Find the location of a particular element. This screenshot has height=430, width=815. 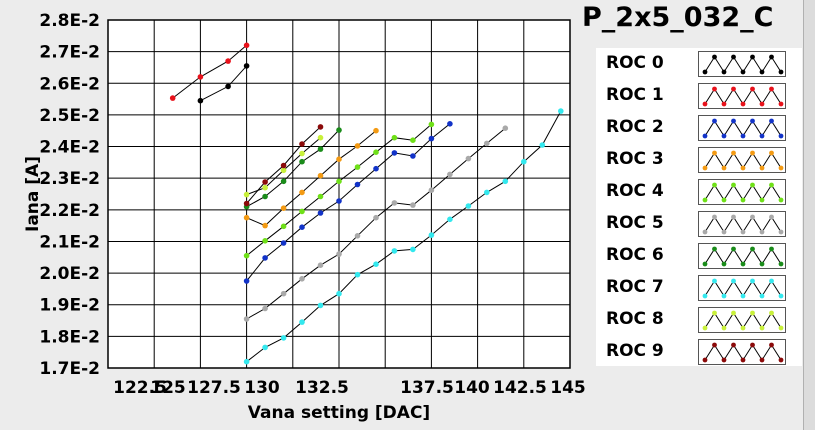

legend-label: ROC 2 is located at coordinates (635, 127).